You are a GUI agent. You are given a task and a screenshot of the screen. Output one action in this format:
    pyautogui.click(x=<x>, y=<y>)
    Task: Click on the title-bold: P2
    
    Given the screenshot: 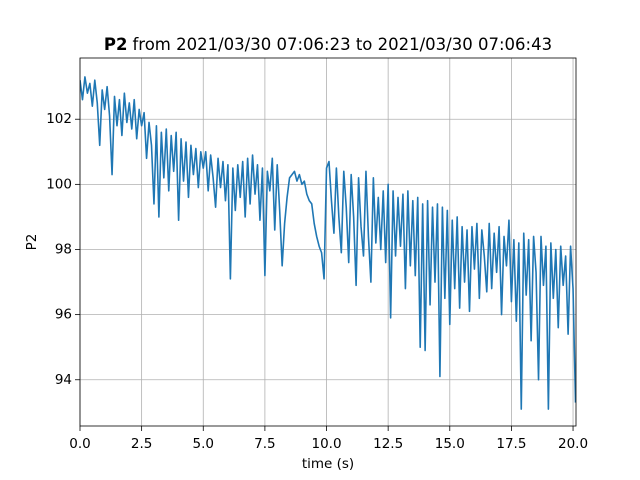 What is the action you would take?
    pyautogui.click(x=116, y=44)
    